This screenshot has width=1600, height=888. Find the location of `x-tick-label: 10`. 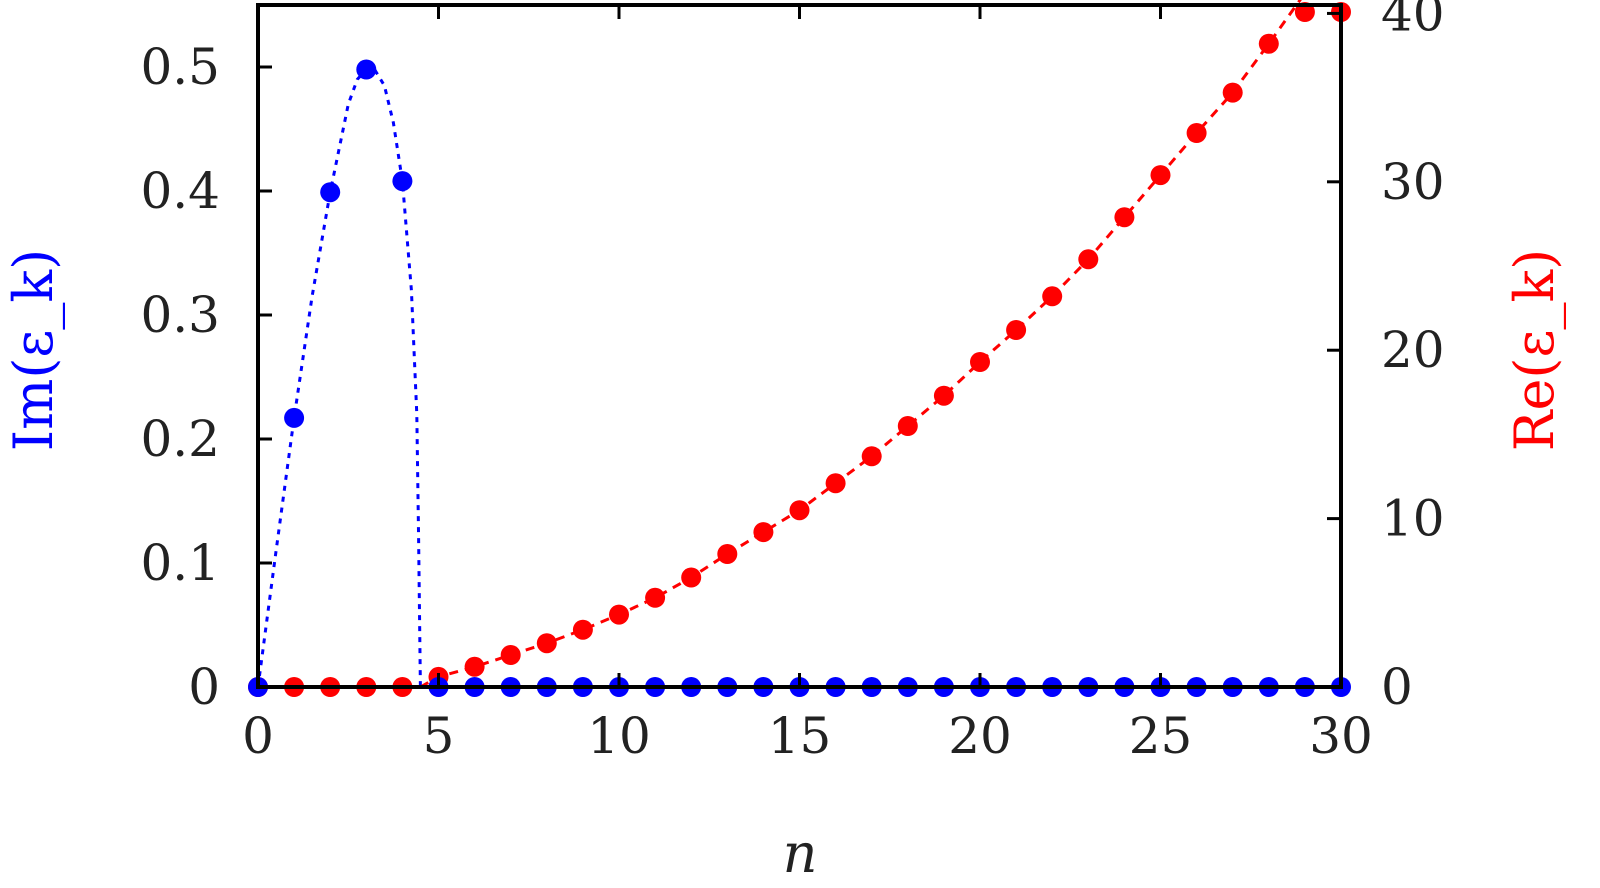

x-tick-label: 10 is located at coordinates (619, 736).